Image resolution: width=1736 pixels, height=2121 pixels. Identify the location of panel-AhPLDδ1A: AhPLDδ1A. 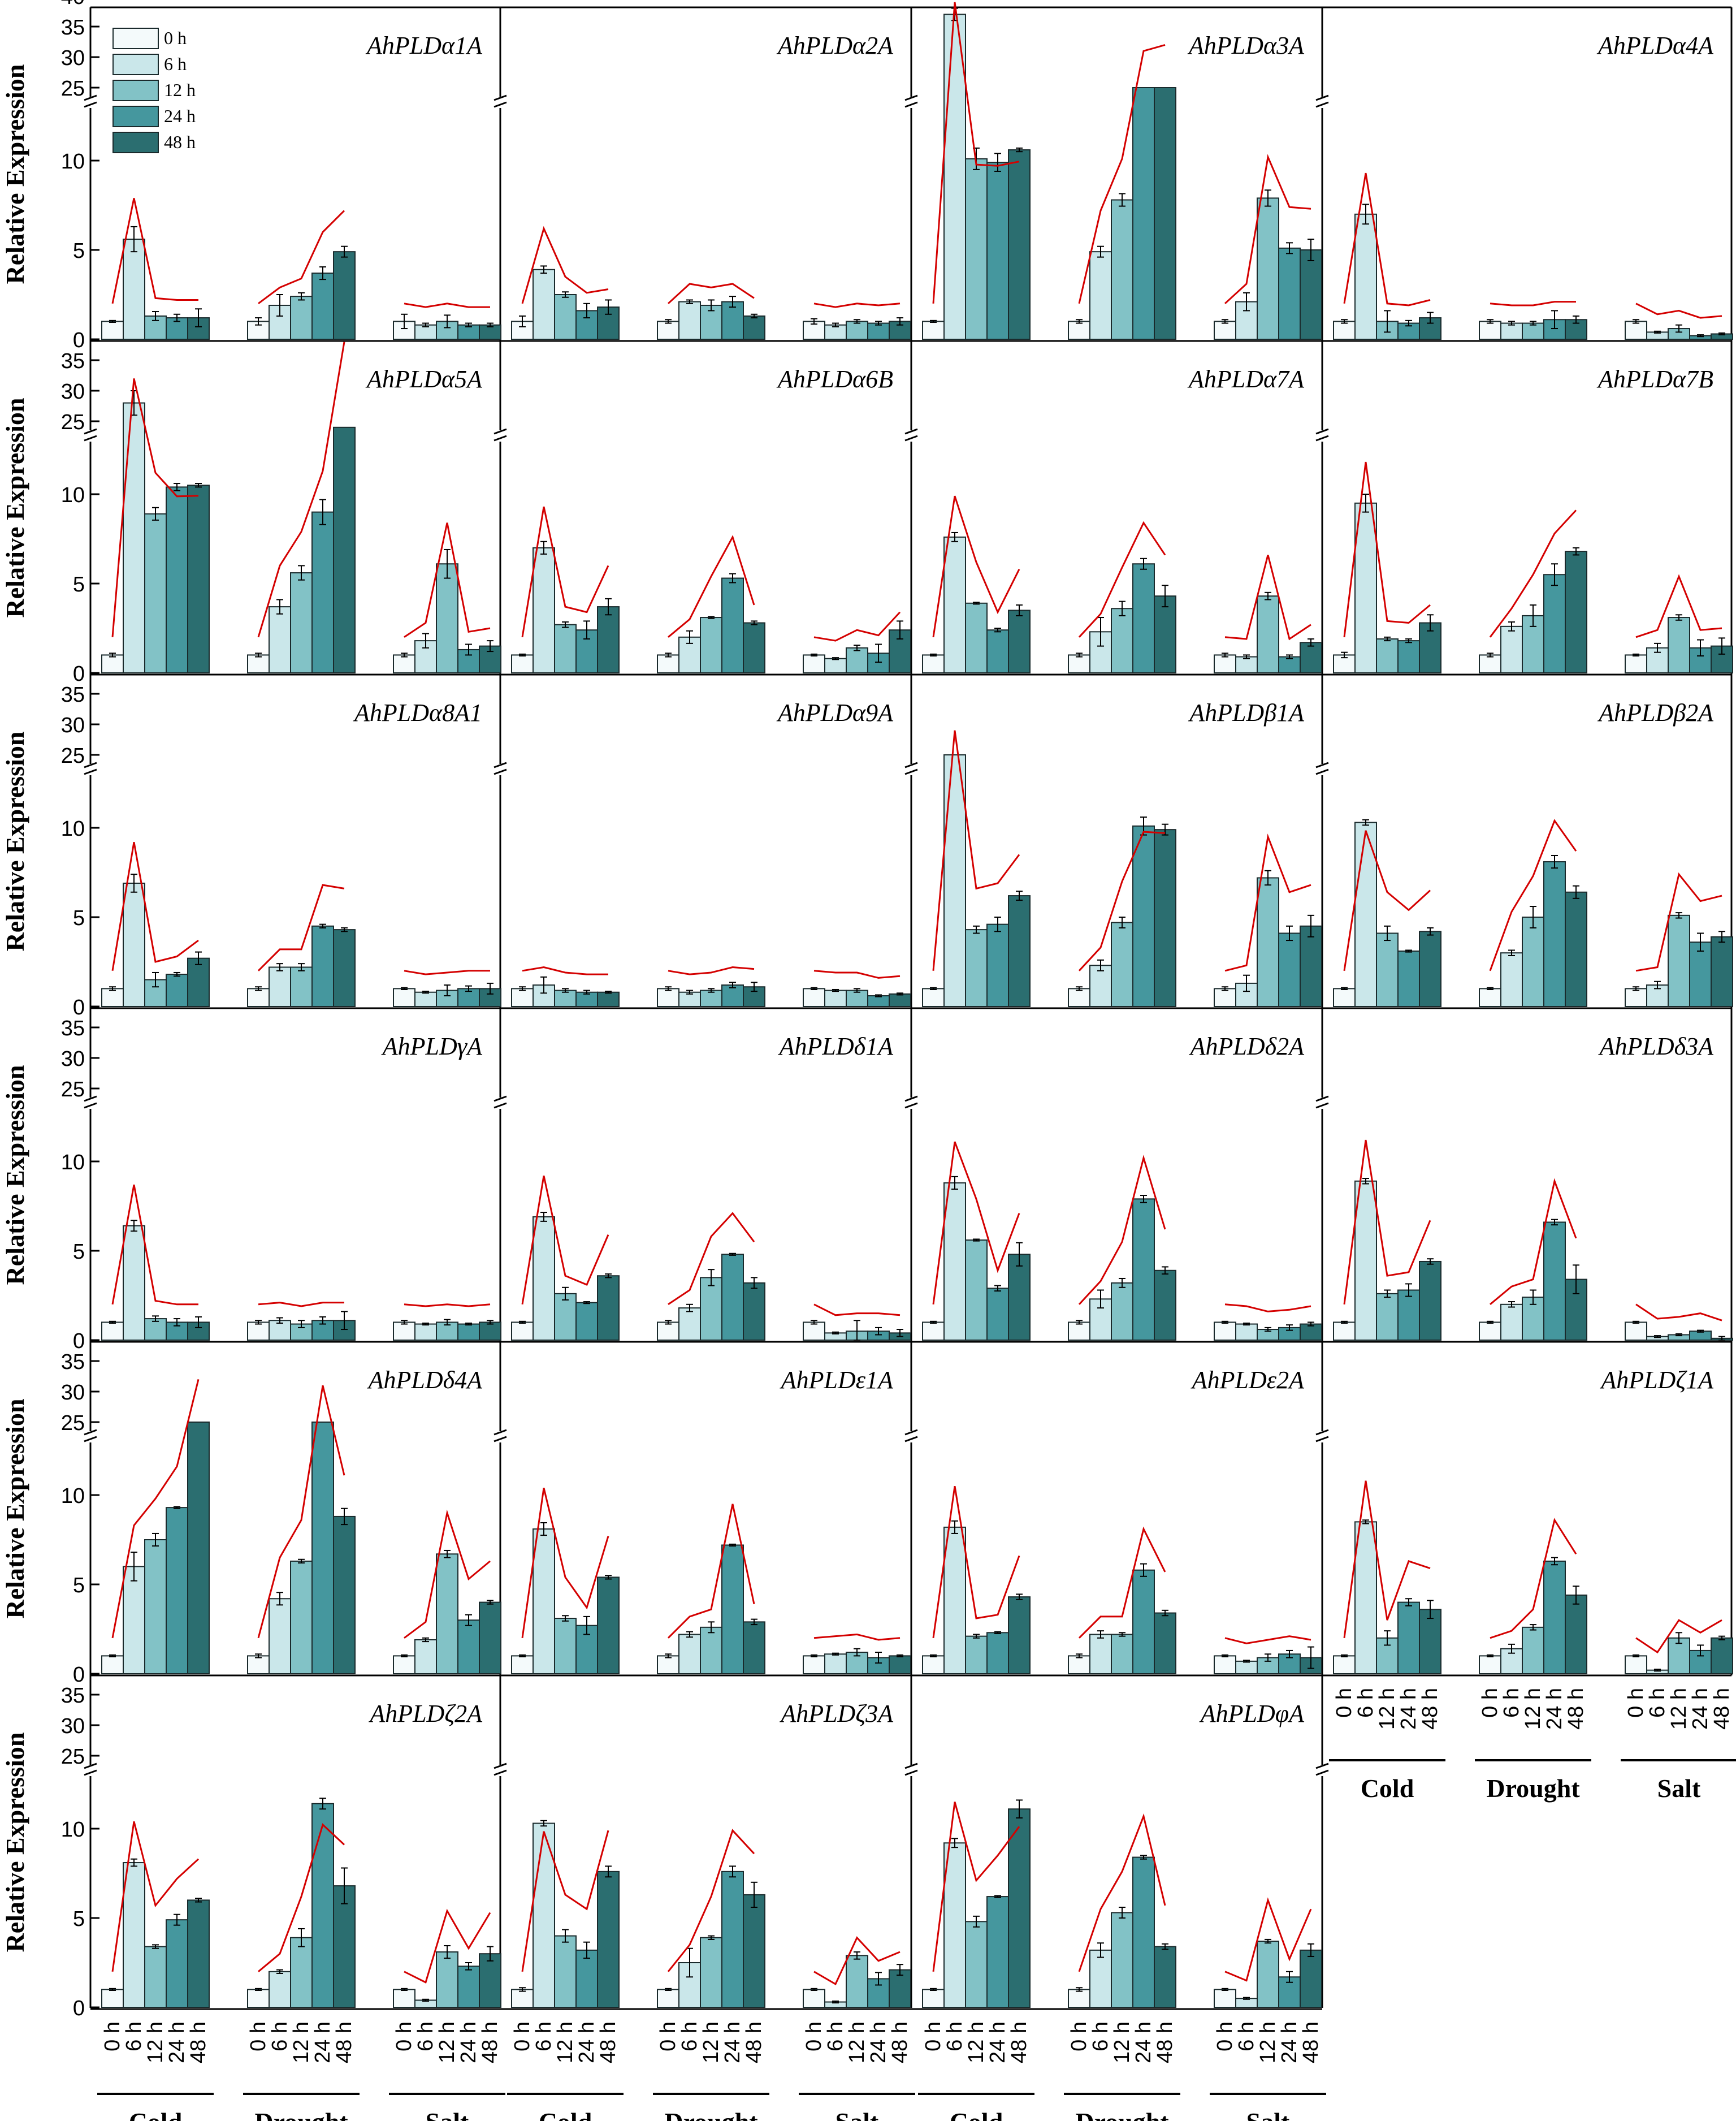
(711, 1187).